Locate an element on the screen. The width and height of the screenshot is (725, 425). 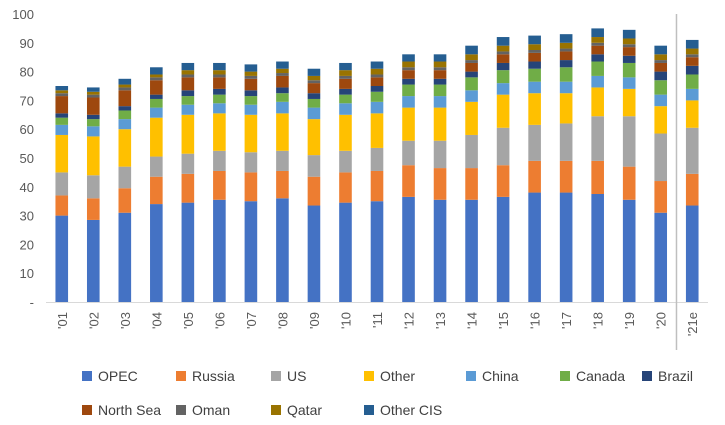
legend-item-other: Other is located at coordinates (389, 376).